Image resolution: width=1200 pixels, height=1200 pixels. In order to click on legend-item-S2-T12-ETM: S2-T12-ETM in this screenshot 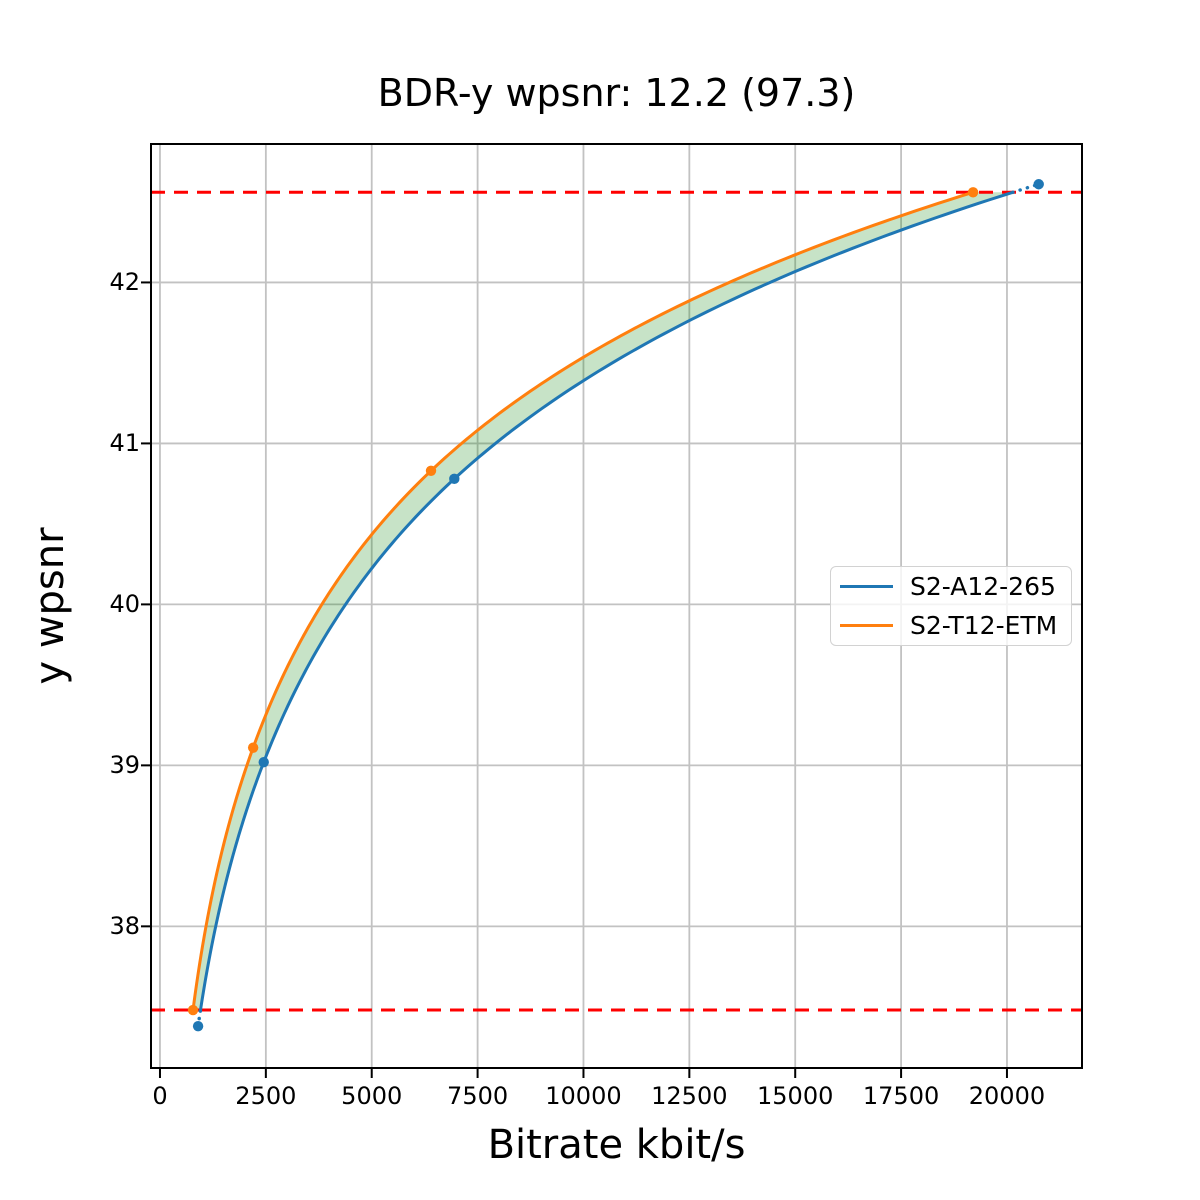, I will do `click(951, 625)`.